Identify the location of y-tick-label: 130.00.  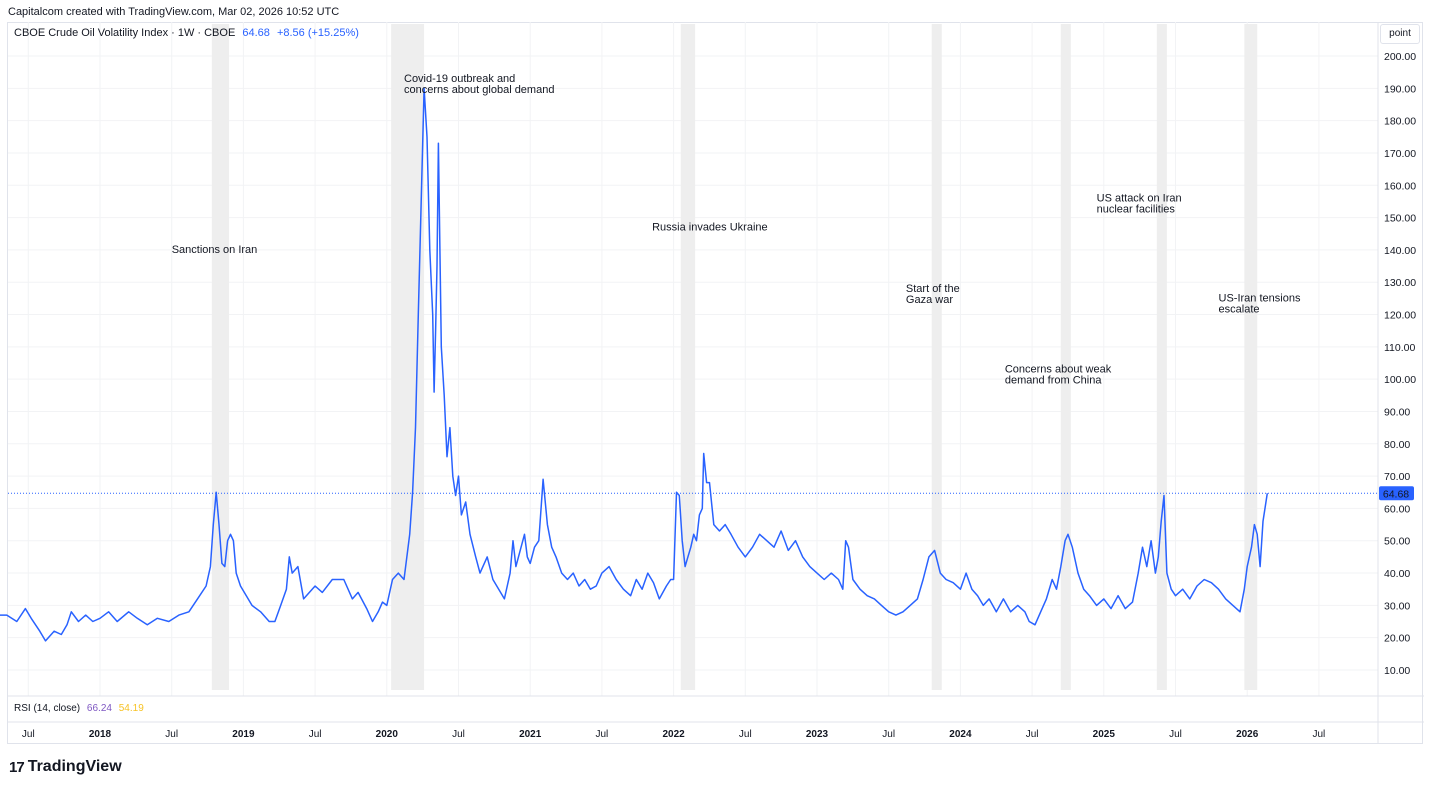
(1400, 283).